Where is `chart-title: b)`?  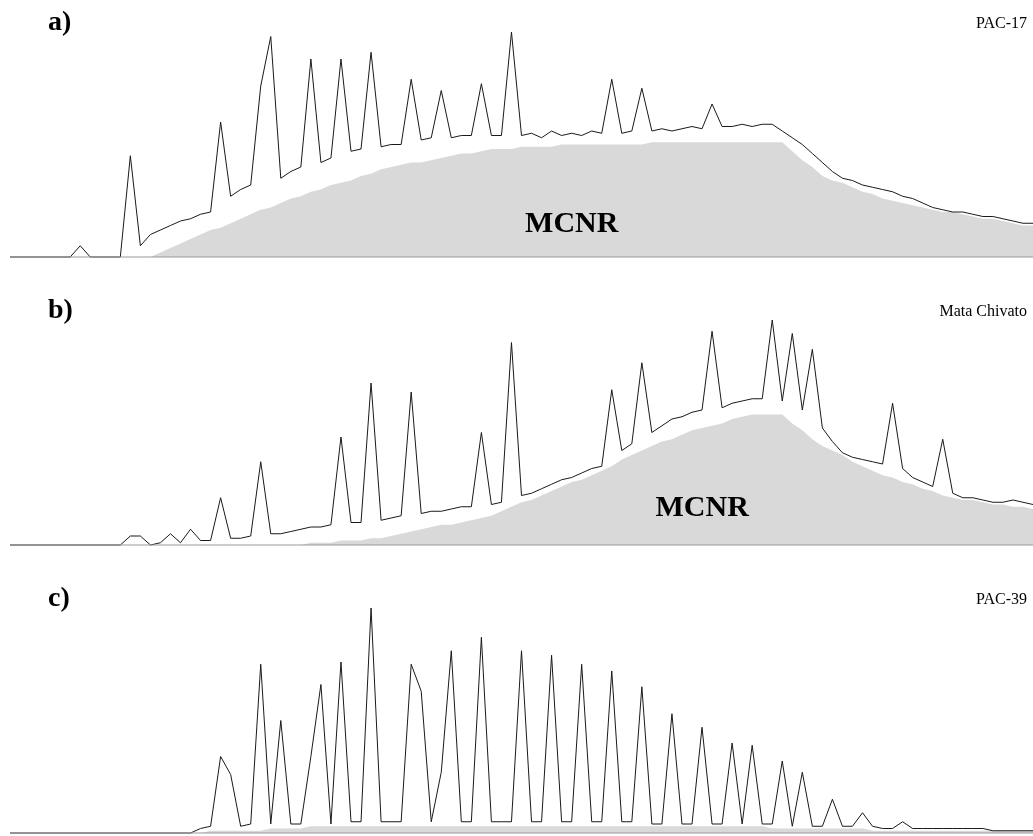
chart-title: b) is located at coordinates (60, 308).